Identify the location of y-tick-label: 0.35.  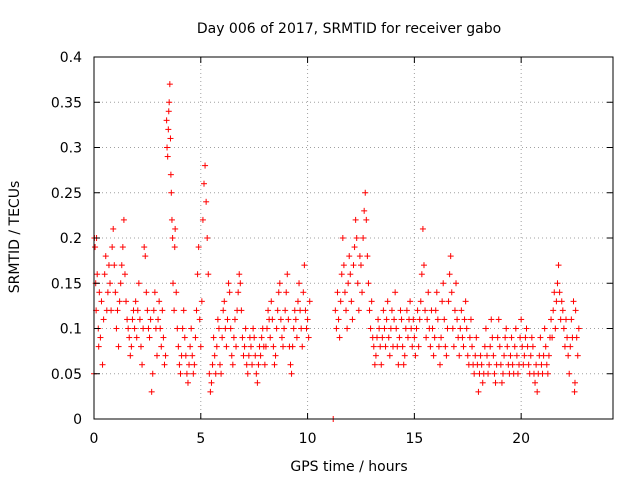
(66, 103).